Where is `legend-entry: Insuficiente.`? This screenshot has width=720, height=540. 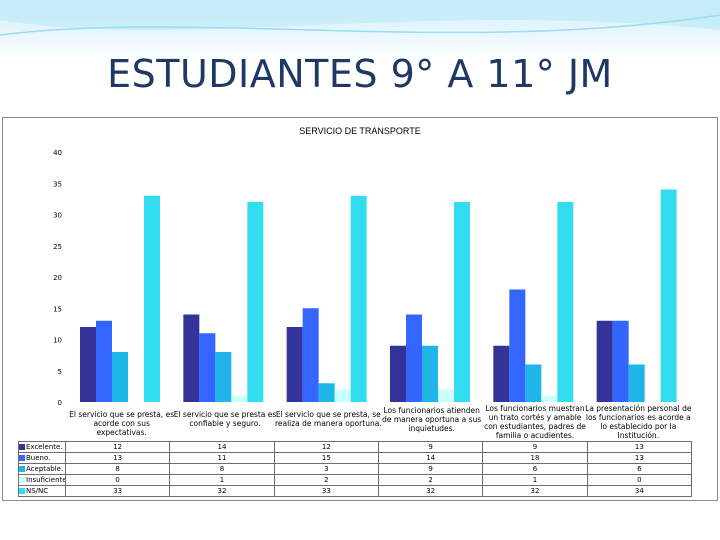
legend-entry: Insuficiente. is located at coordinates (42, 480).